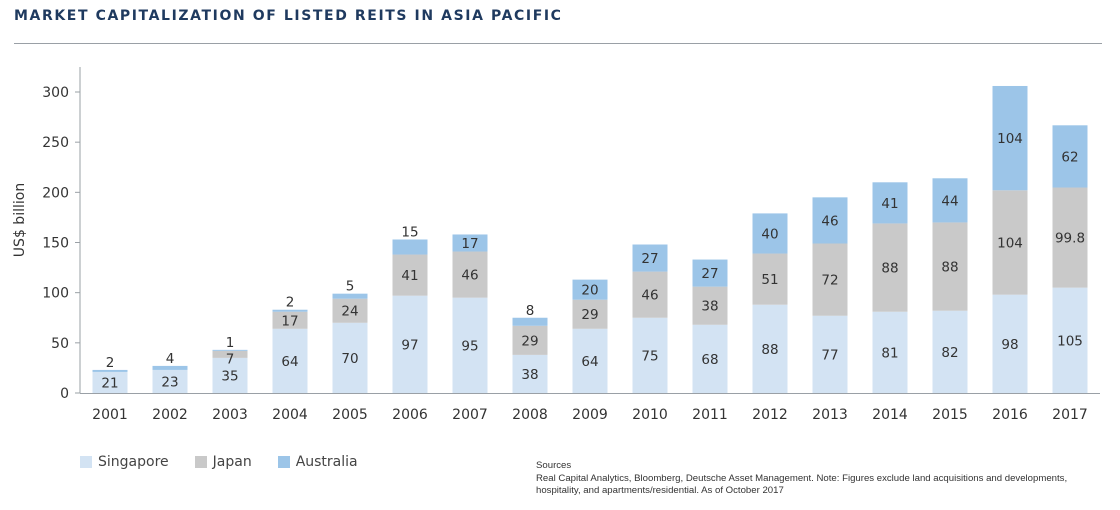 This screenshot has height=510, width=1120. I want to click on data-label-australia-2003: 1, so click(230, 343).